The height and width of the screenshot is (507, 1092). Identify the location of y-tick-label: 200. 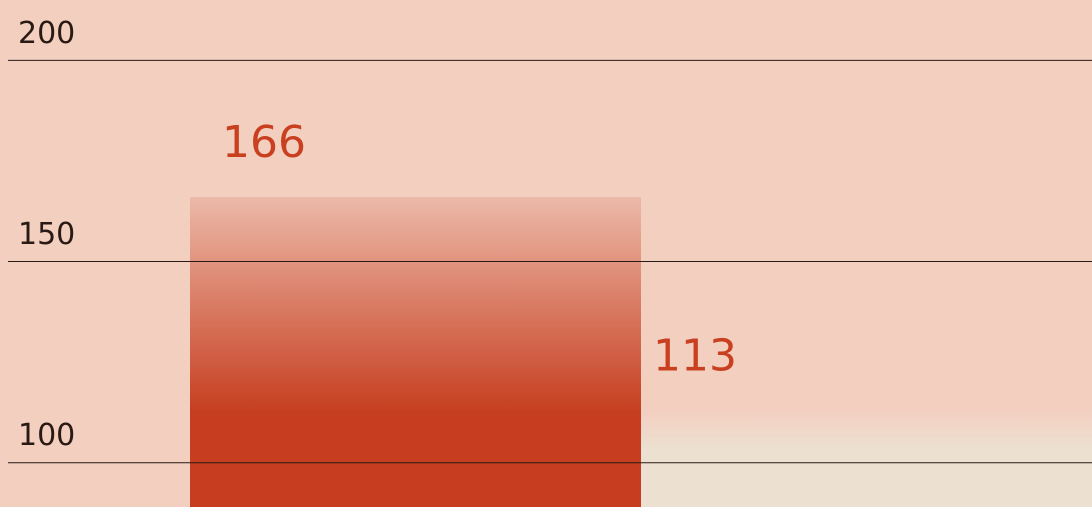
(46, 33).